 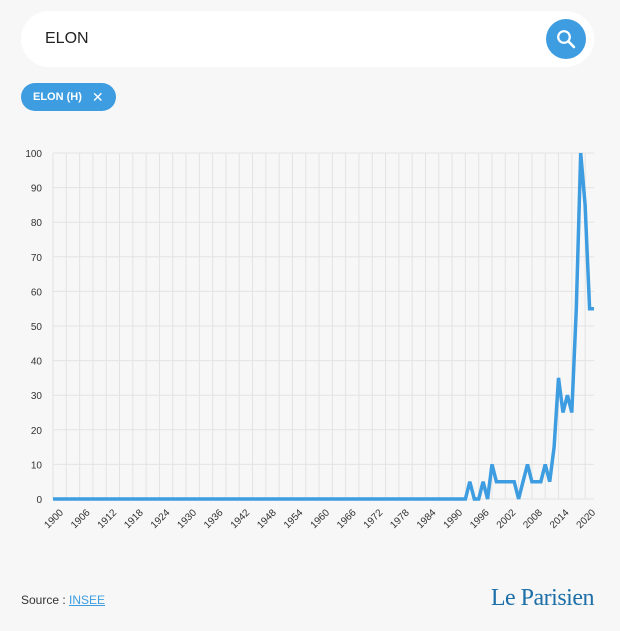 I want to click on x-tick-label: 2020, so click(x=587, y=519).